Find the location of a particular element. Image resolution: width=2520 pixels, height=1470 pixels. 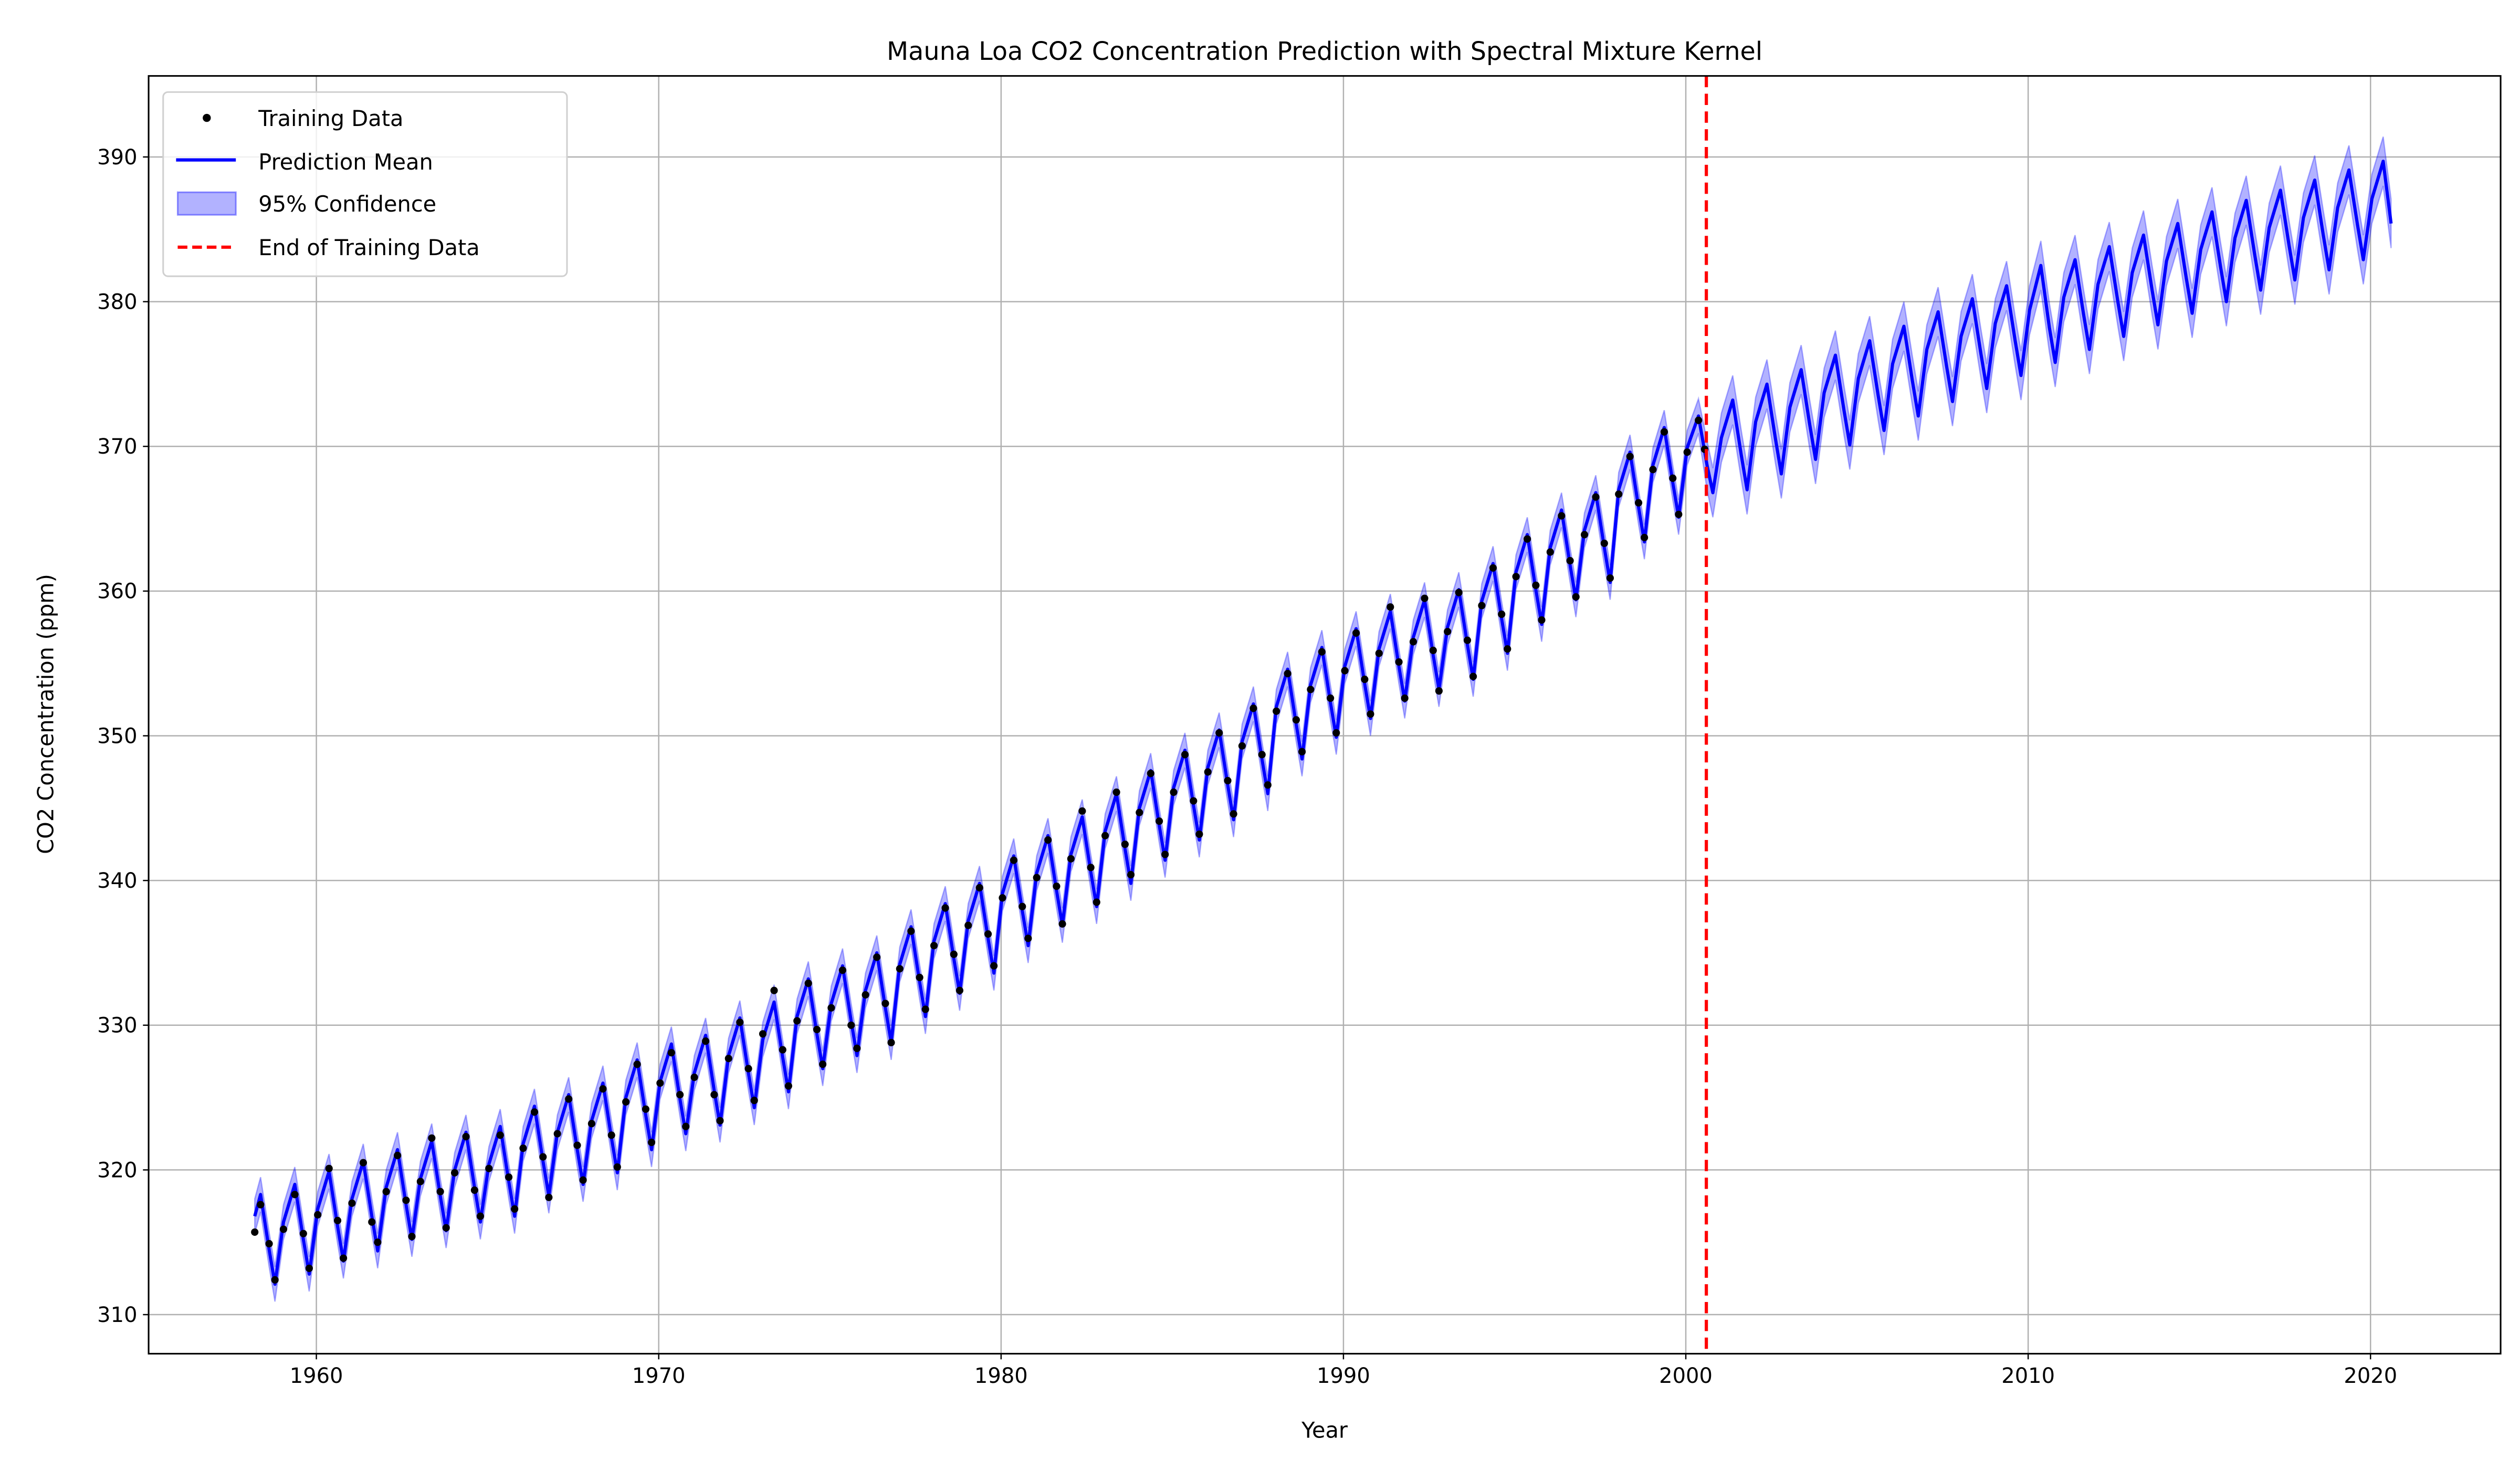

y-tick-label: 360 is located at coordinates (117, 592).